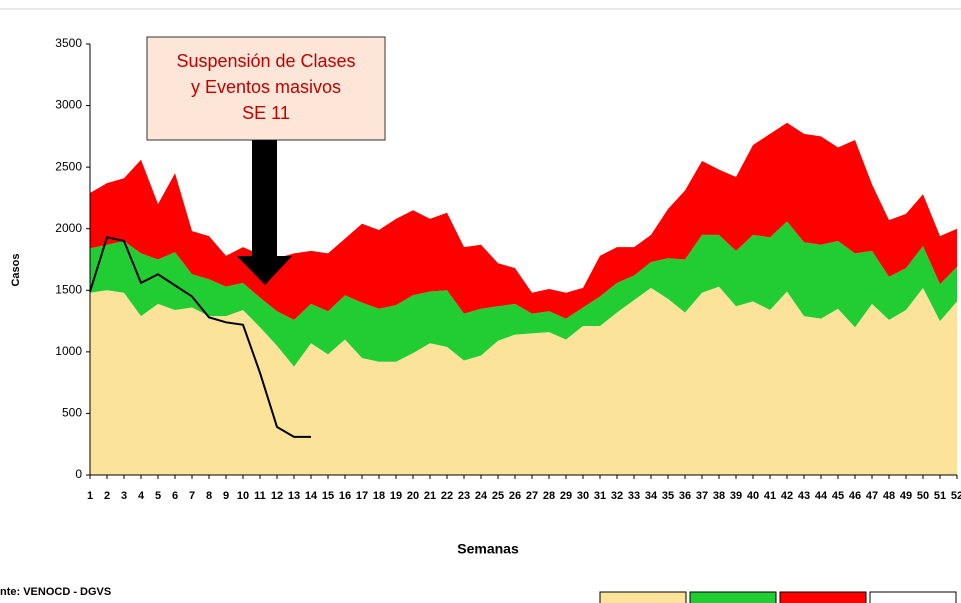 The width and height of the screenshot is (961, 603). Describe the element at coordinates (328, 496) in the screenshot. I see `x-tick-label: 15` at that location.